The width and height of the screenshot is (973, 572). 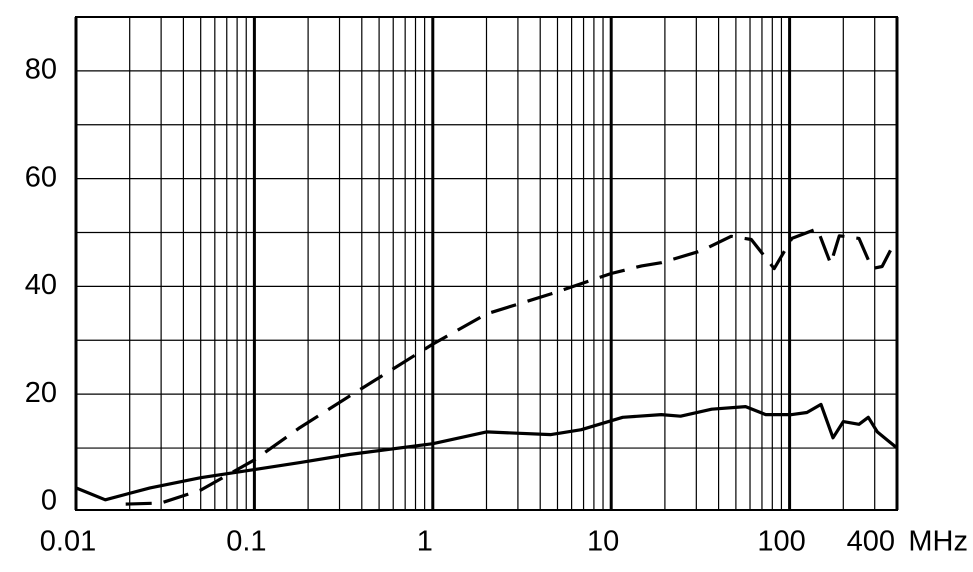 I want to click on y-tick-label: 80, so click(x=41, y=70).